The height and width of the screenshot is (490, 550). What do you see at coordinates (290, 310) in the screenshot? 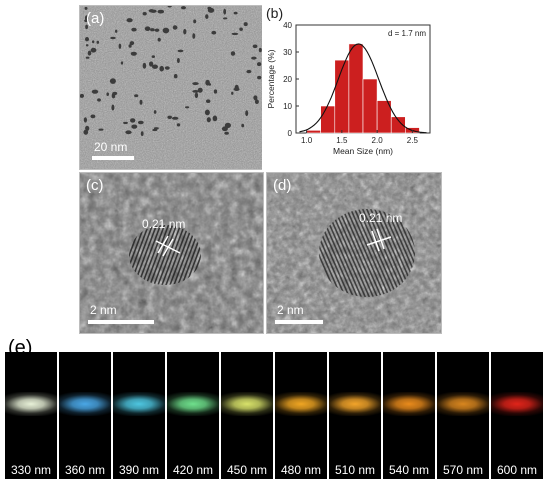
I see `scale-label-d: 2 nm` at bounding box center [290, 310].